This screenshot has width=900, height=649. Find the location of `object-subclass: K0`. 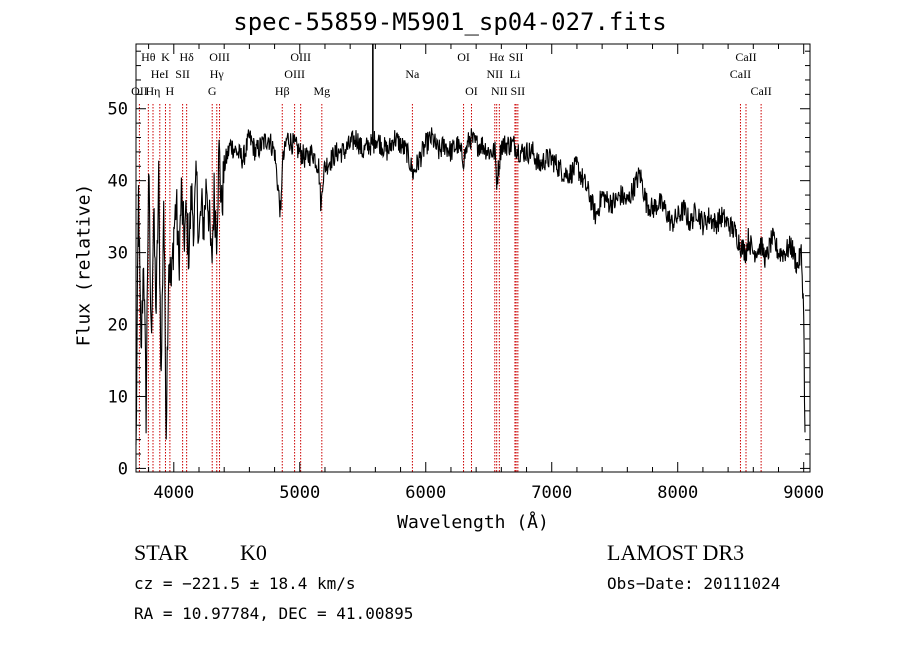

object-subclass: K0 is located at coordinates (253, 552).